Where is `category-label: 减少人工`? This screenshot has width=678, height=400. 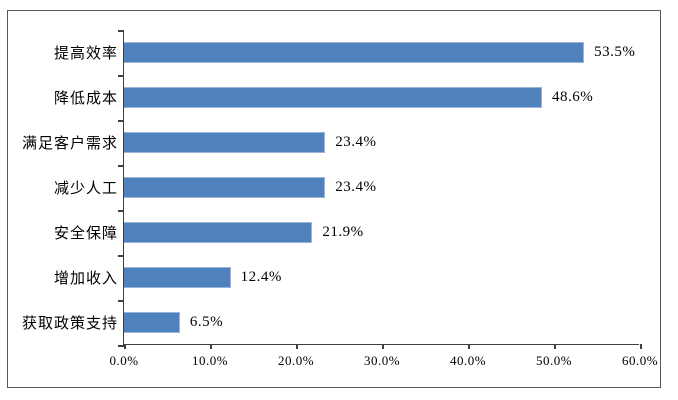
category-label: 减少人工 is located at coordinates (85, 189).